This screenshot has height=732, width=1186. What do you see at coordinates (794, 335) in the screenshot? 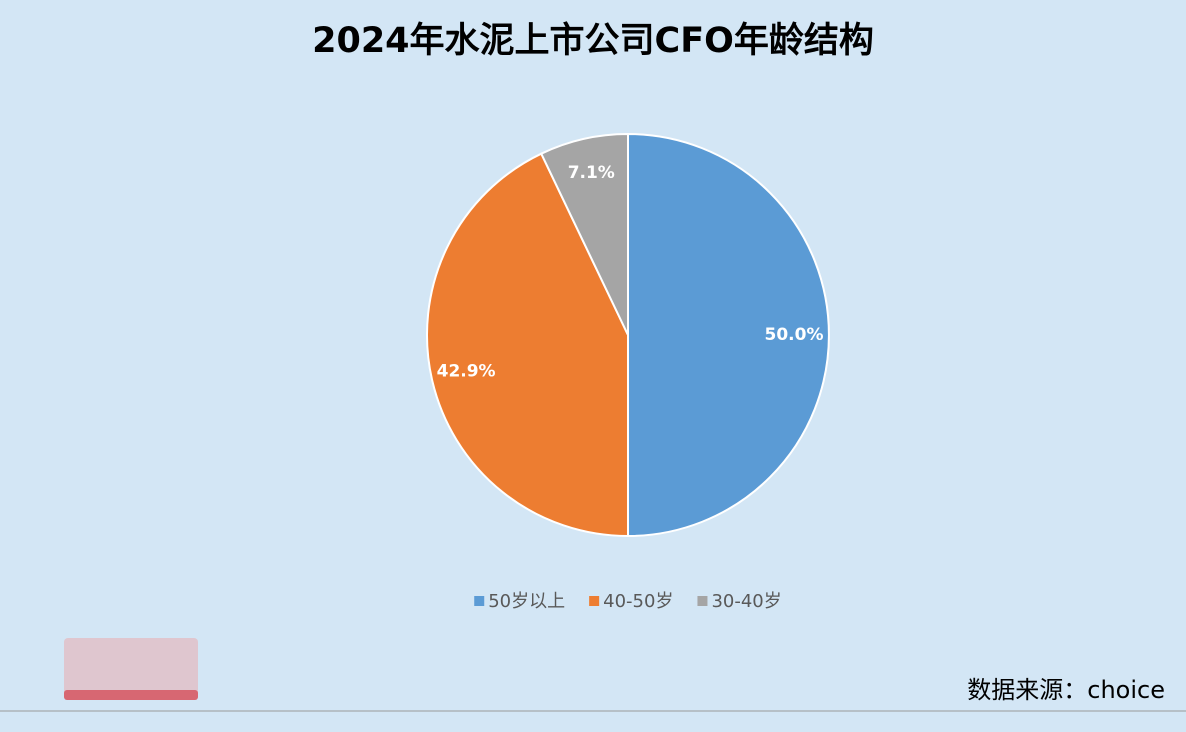
I see `data-label: 50.0%` at bounding box center [794, 335].